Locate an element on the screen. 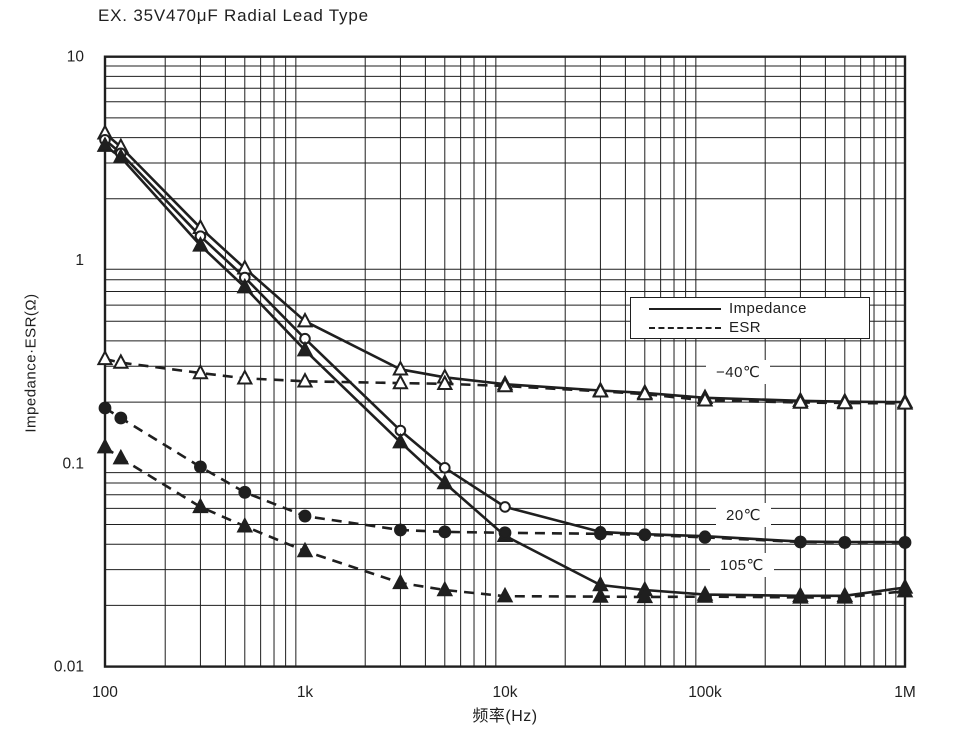 This screenshot has width=959, height=731. legend-row-impedance: Impedance is located at coordinates (759, 308).